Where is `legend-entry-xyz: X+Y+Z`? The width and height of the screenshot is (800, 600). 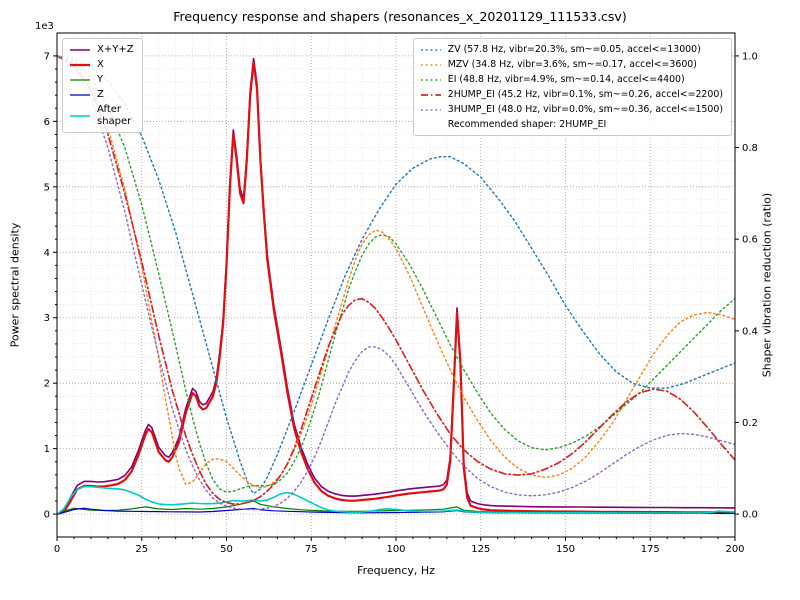
legend-entry-xyz: X+Y+Z is located at coordinates (101, 50).